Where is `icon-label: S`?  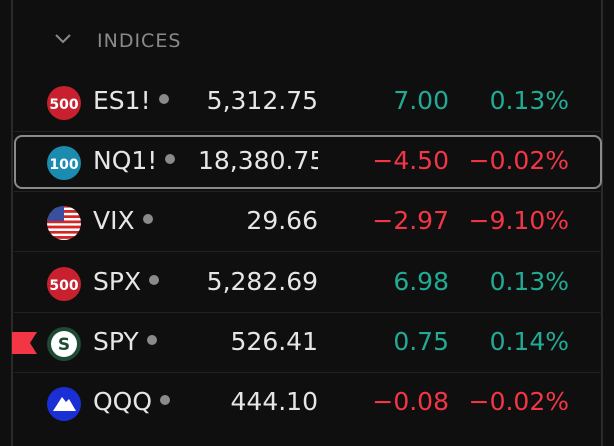 icon-label: S is located at coordinates (64, 345).